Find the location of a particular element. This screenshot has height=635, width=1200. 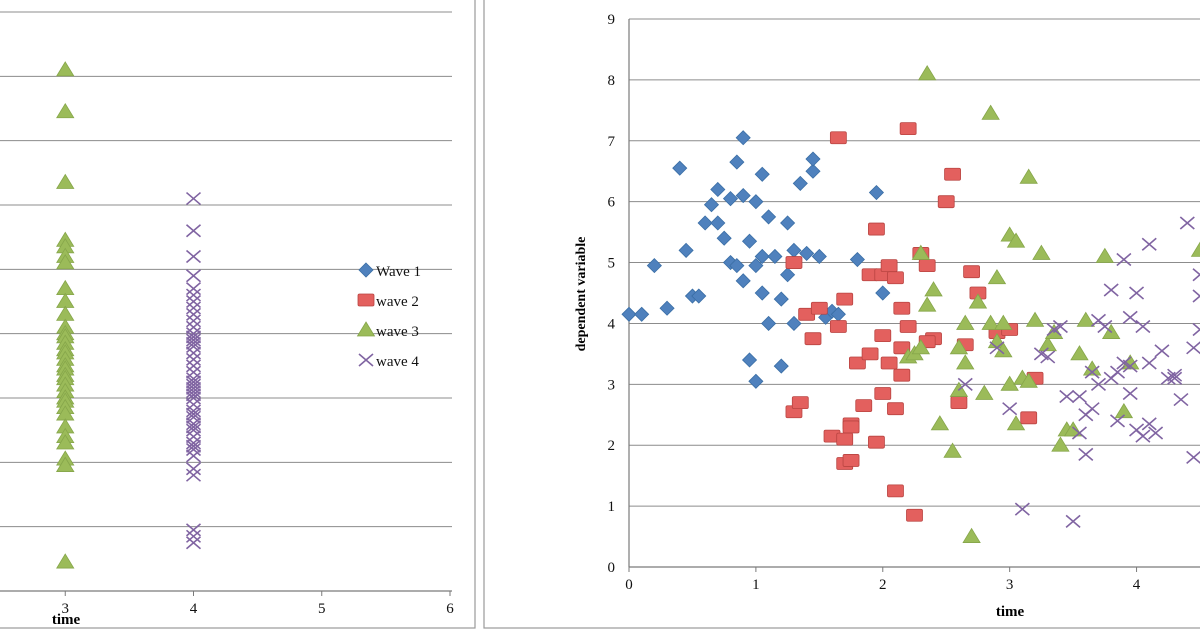

left-x-tick-label-6: 6 is located at coordinates (450, 609).